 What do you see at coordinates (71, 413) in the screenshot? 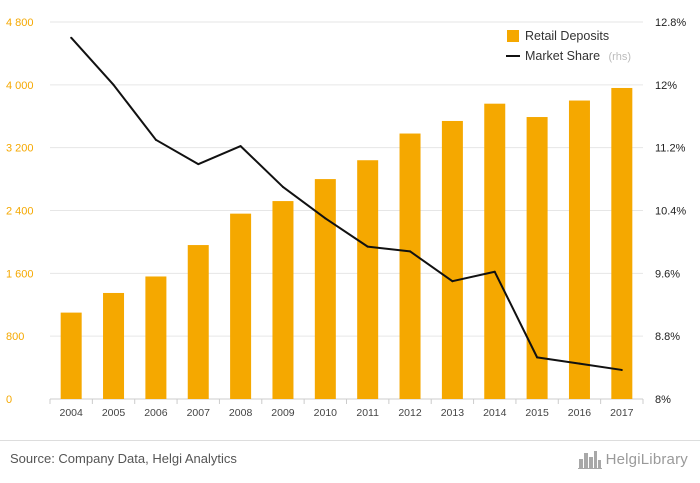
I see `x-tick-label: 2004` at bounding box center [71, 413].